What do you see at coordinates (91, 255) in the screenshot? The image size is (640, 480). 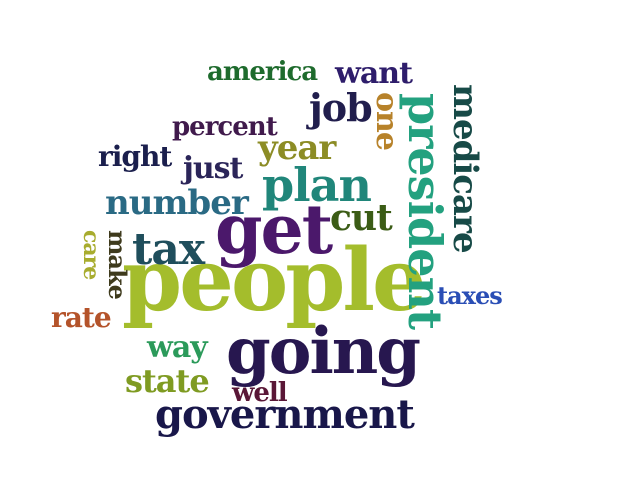 I see `word-care: care` at bounding box center [91, 255].